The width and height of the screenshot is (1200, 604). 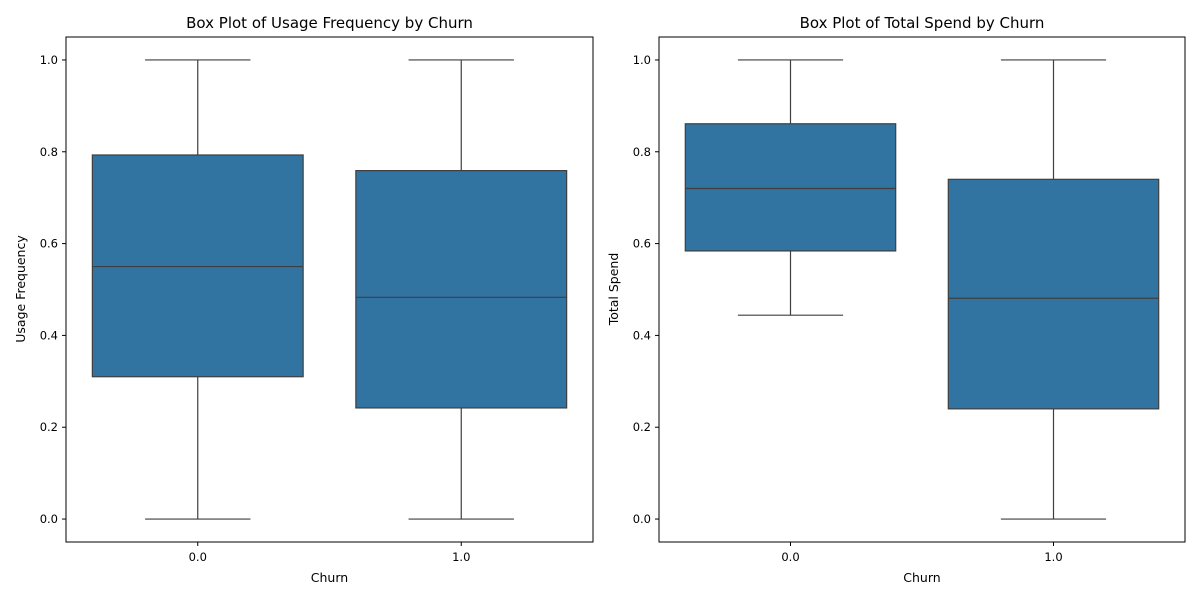 What do you see at coordinates (329, 23) in the screenshot?
I see `chart-title: Box Plot of Usage Frequency by Churn` at bounding box center [329, 23].